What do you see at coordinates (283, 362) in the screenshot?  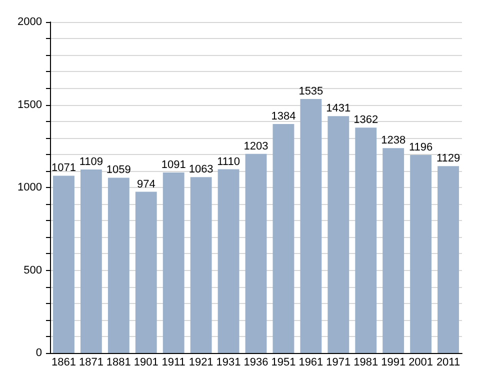 I see `x-tick-label: 1951` at bounding box center [283, 362].